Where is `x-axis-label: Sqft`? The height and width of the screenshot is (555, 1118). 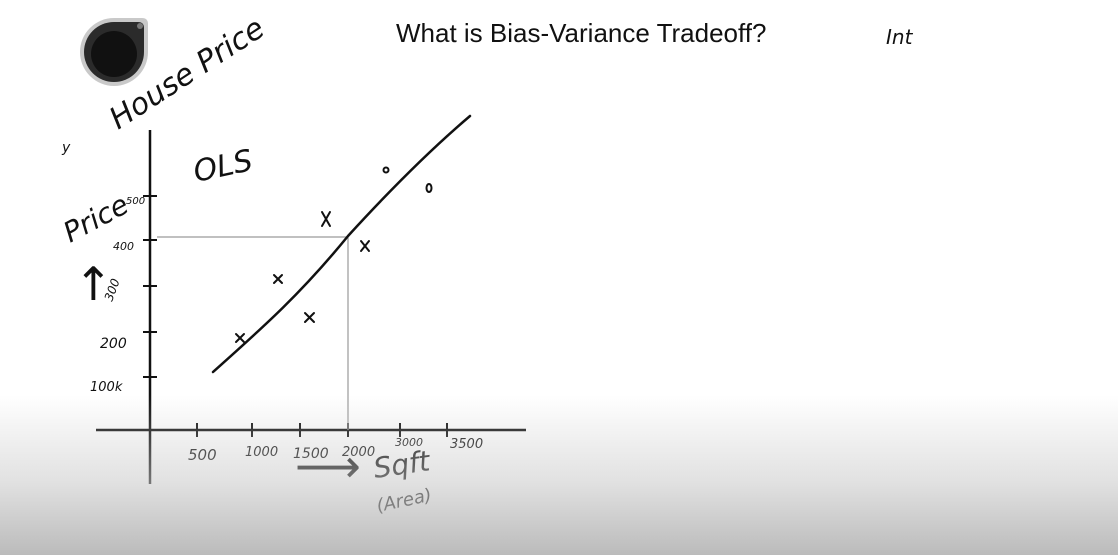
x-axis-label: Sqft is located at coordinates (401, 464).